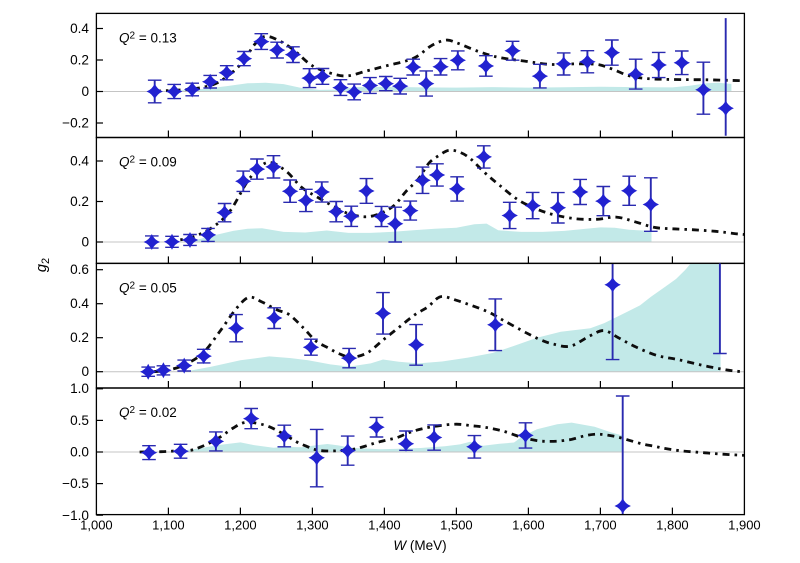 The height and width of the screenshot is (563, 800). What do you see at coordinates (96, 525) in the screenshot?
I see `svg-text: 1,000` at bounding box center [96, 525].